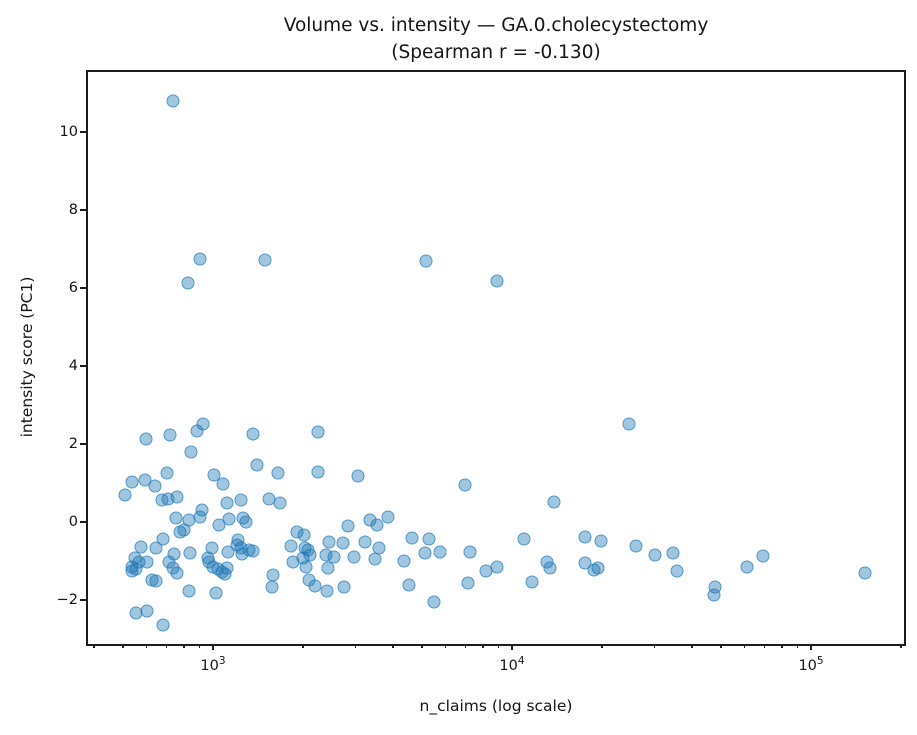 The width and height of the screenshot is (917, 735). What do you see at coordinates (73, 210) in the screenshot?
I see `y-tick-label: 8` at bounding box center [73, 210].